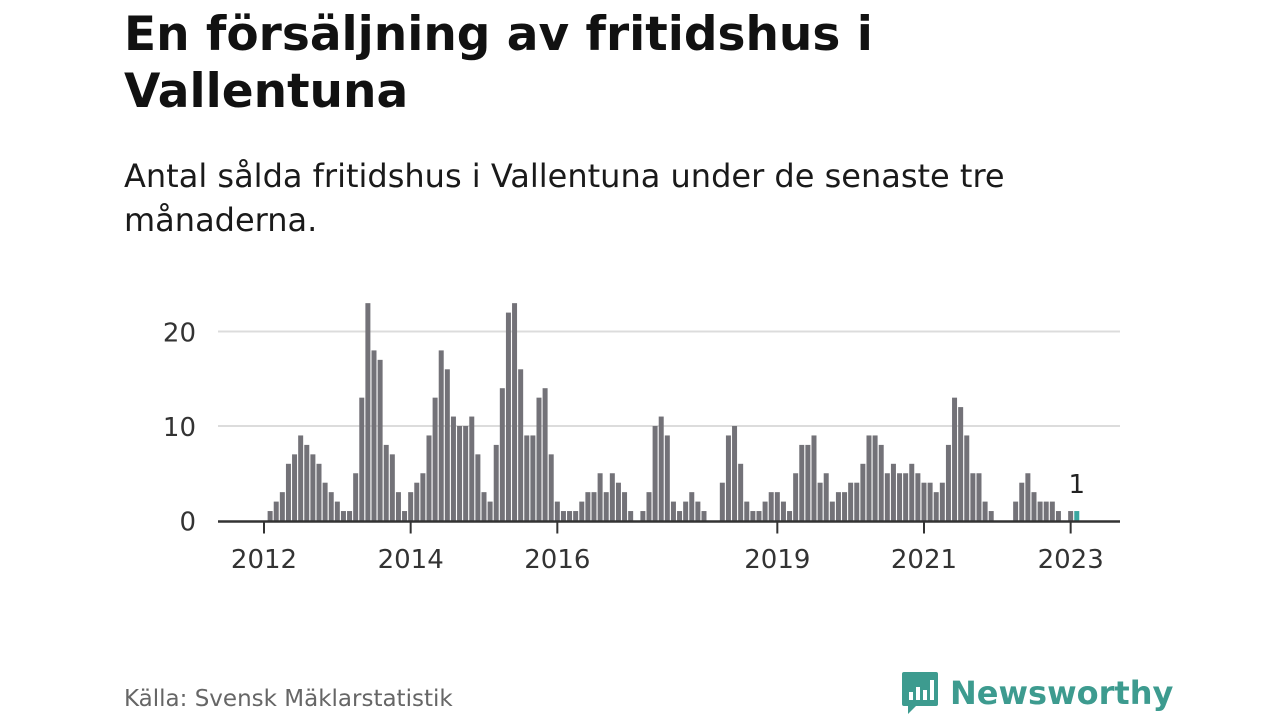 This screenshot has width=1280, height=720. What do you see at coordinates (924, 560) in the screenshot?
I see `x-tick-label: 2021` at bounding box center [924, 560].